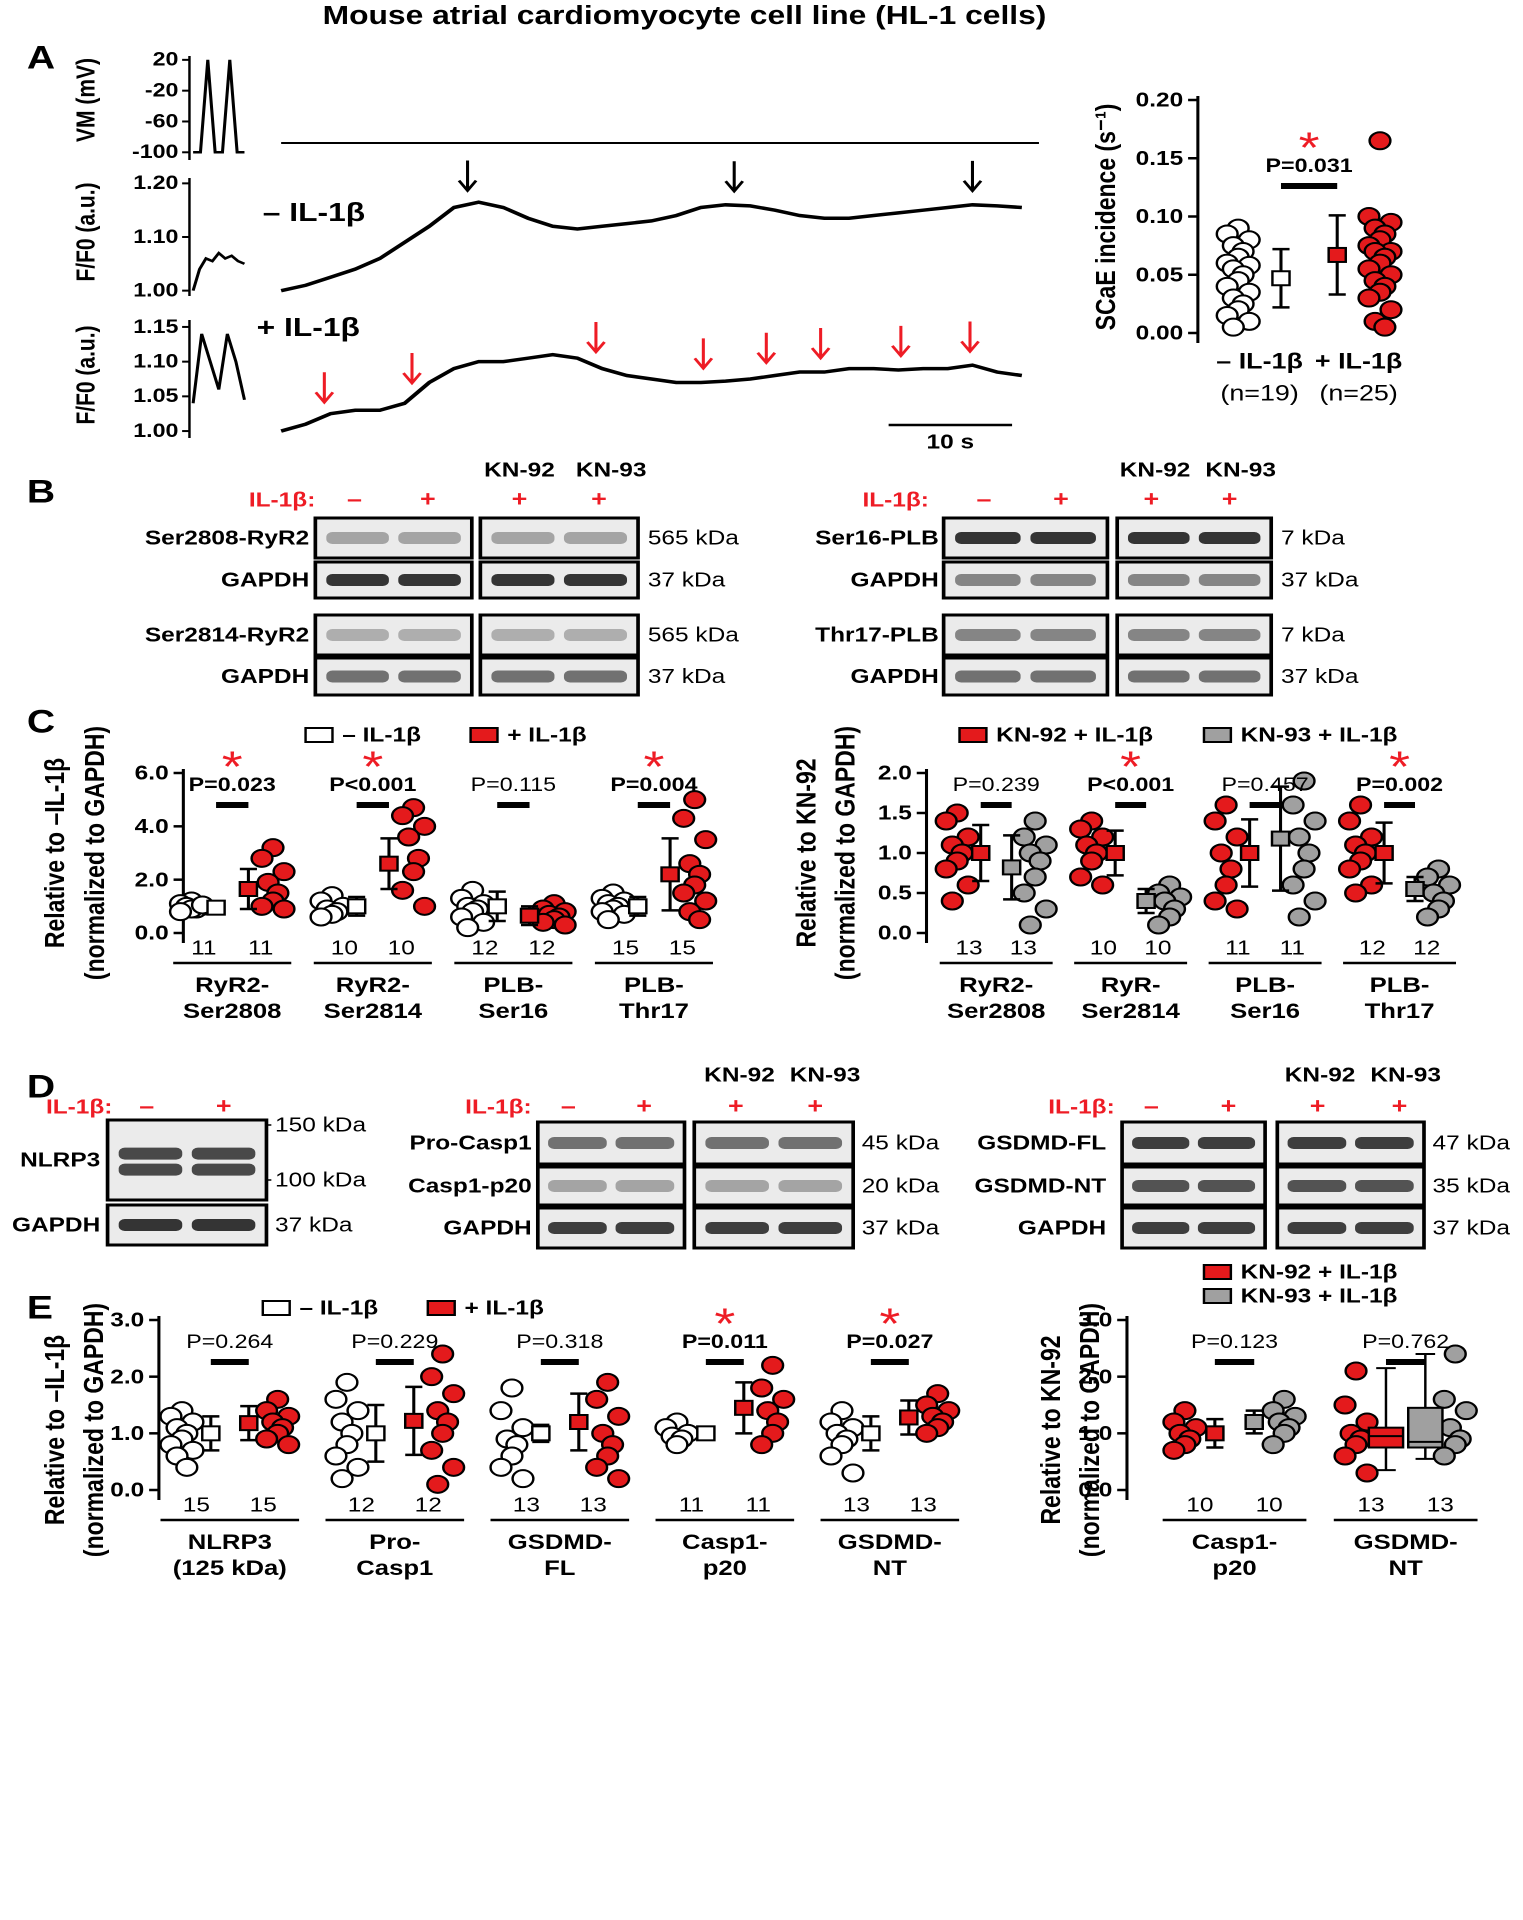  What do you see at coordinates (559, 1567) in the screenshot?
I see `x-tick-label: FL` at bounding box center [559, 1567].